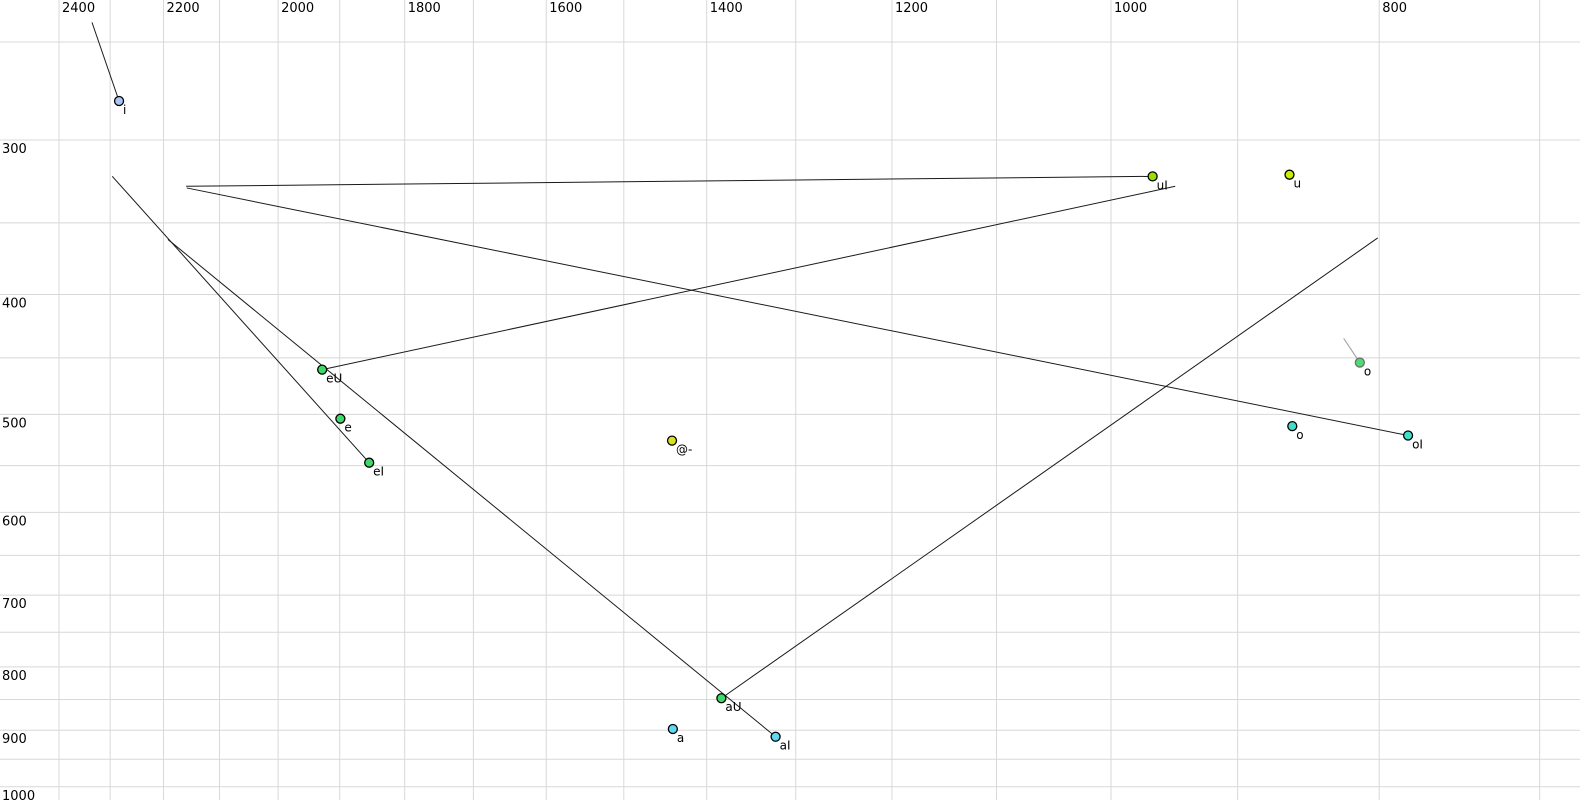 The height and width of the screenshot is (800, 1580). I want to click on vowel-point-o, so click(1292, 426).